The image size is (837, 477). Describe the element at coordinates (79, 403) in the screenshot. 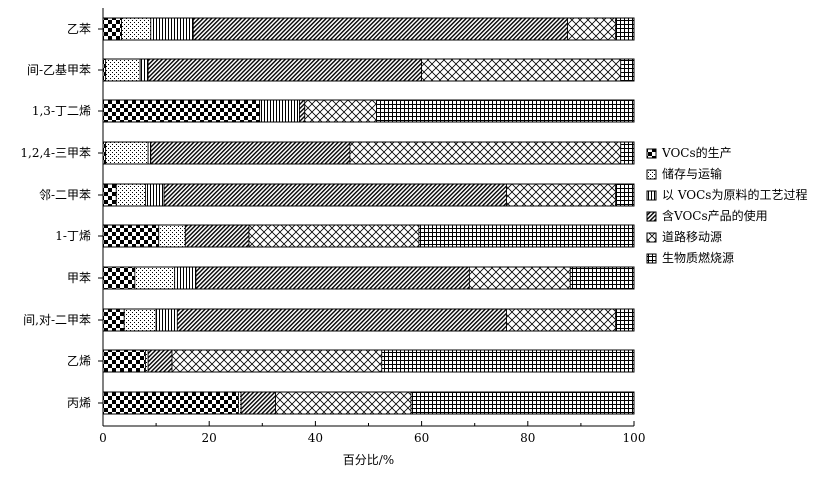

I see `category-label: 丙烯` at that location.